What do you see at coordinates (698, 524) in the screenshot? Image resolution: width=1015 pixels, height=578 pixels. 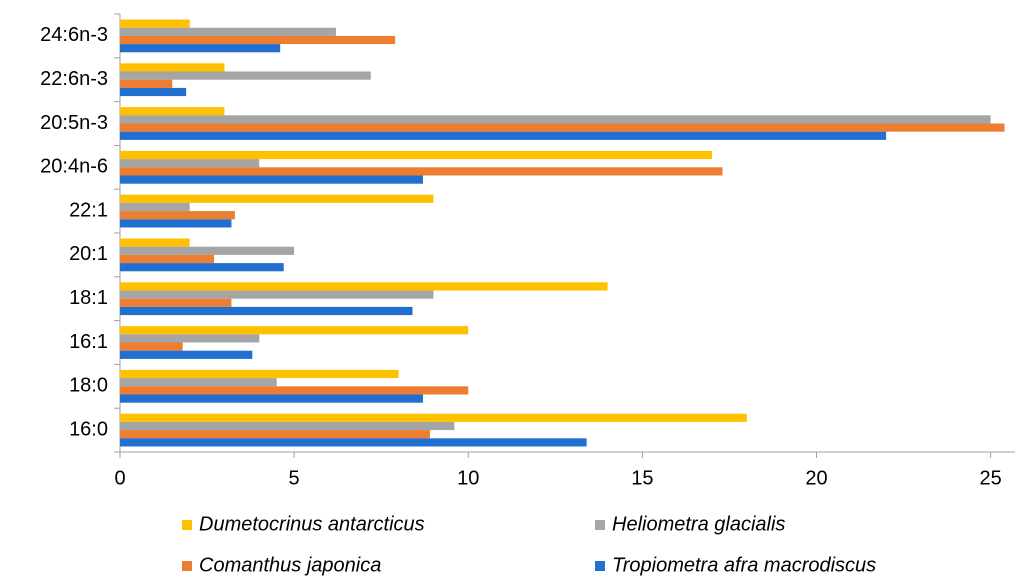 I see `legend-label: Heliometra glacialis` at bounding box center [698, 524].